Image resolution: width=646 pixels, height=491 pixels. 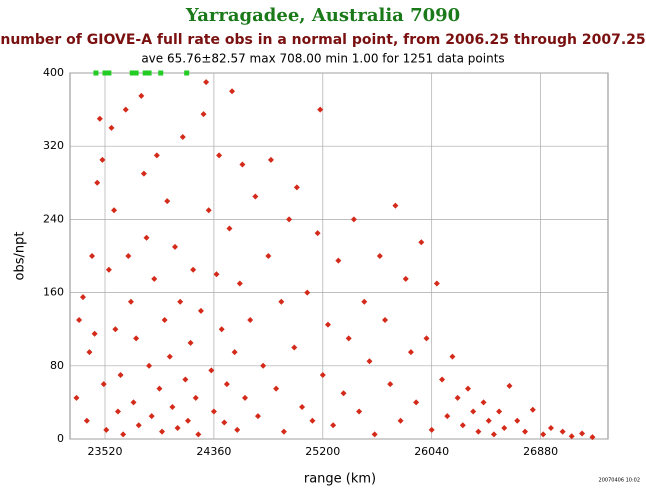 I want to click on y-tick-label: 320, so click(x=53, y=145).